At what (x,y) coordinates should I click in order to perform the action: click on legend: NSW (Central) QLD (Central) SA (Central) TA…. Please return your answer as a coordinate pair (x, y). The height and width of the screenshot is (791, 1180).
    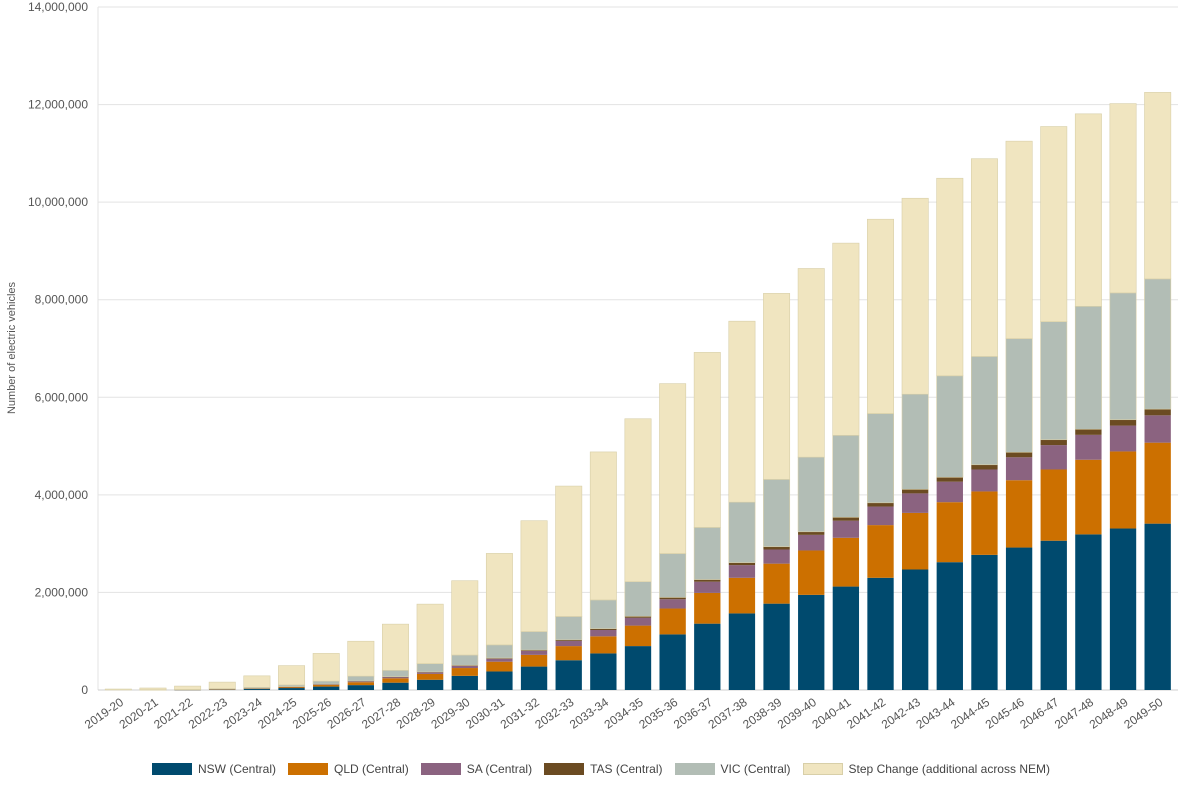
    Looking at the image, I should click on (607, 769).